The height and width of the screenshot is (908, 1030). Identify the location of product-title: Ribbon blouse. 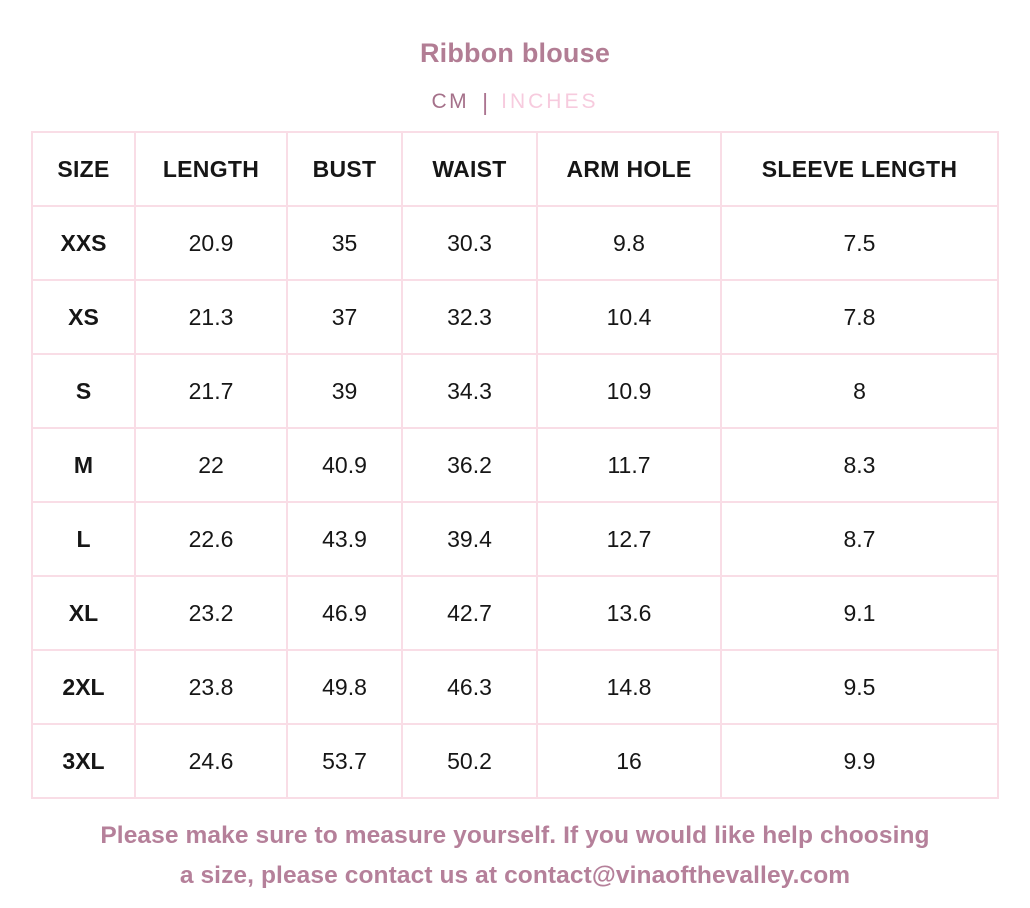
(515, 53).